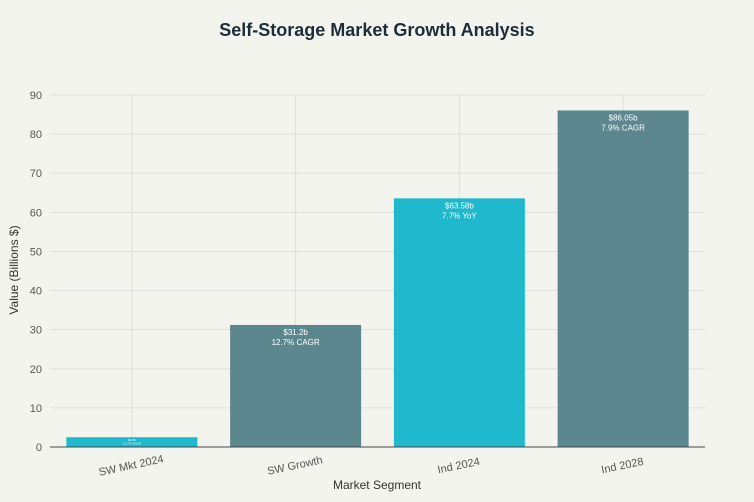  Describe the element at coordinates (36, 292) in the screenshot. I see `y-tick-label: 40` at that location.